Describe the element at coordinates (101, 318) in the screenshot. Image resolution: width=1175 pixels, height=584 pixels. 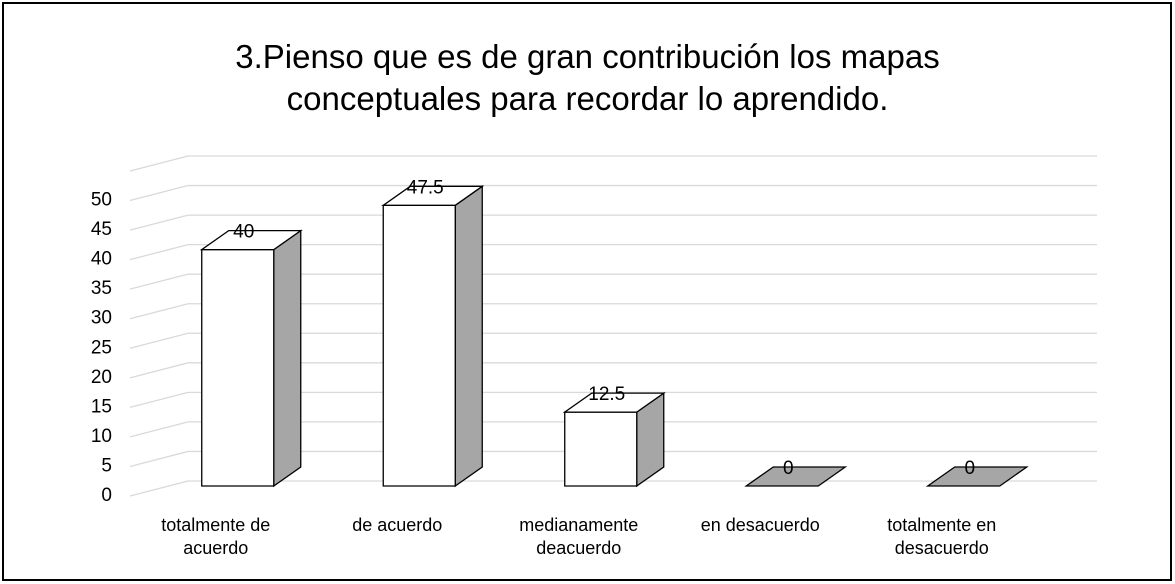
I see `y-tick-label: 30` at that location.